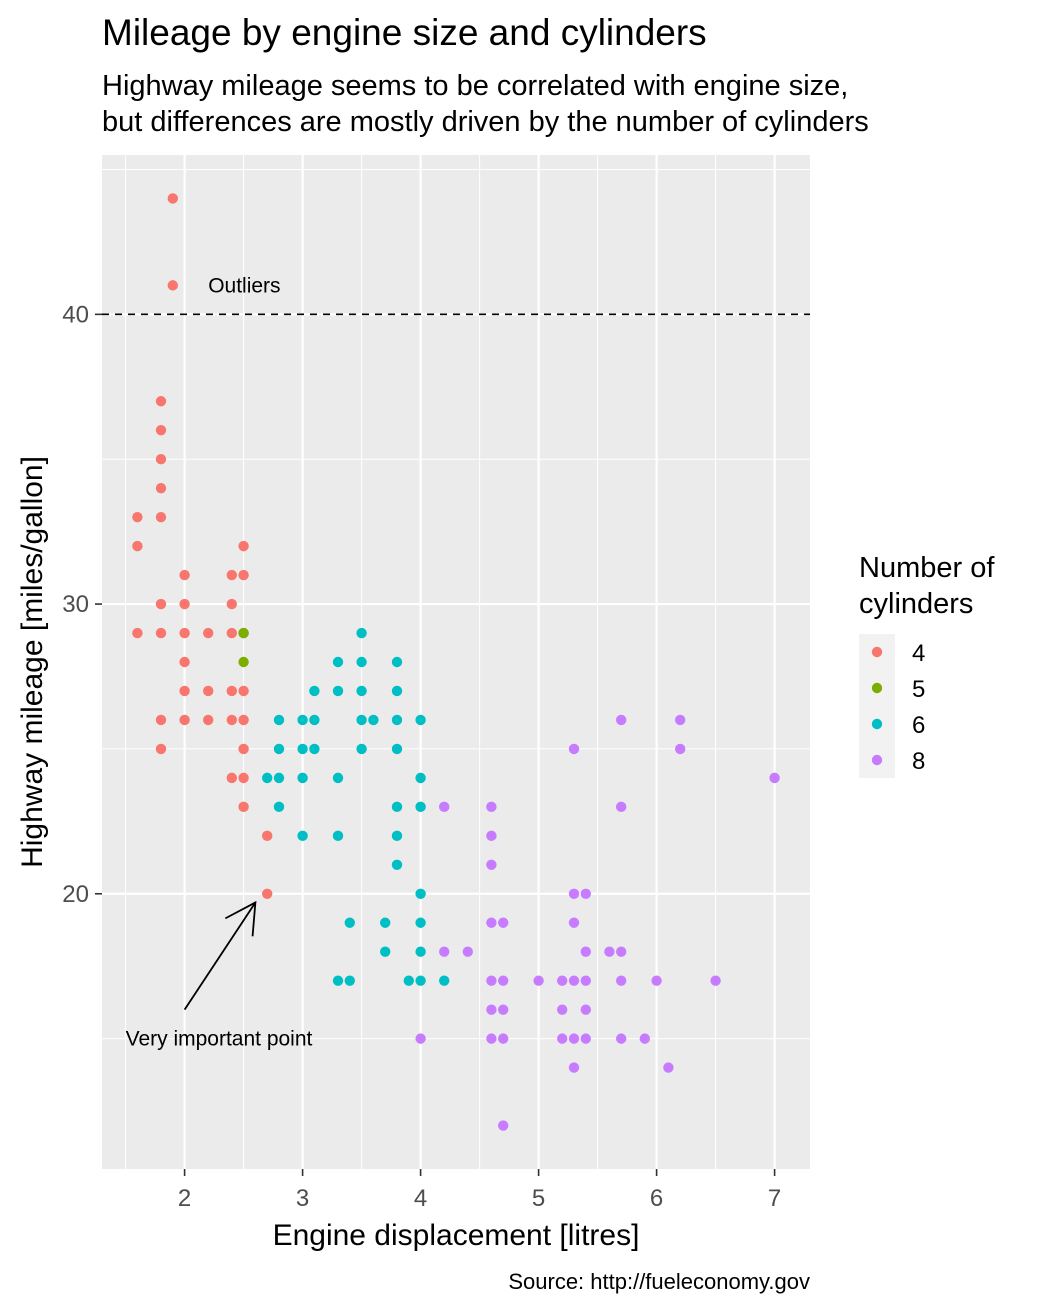  What do you see at coordinates (898, 707) in the screenshot?
I see `legend-entries: 4 5 6 8` at bounding box center [898, 707].